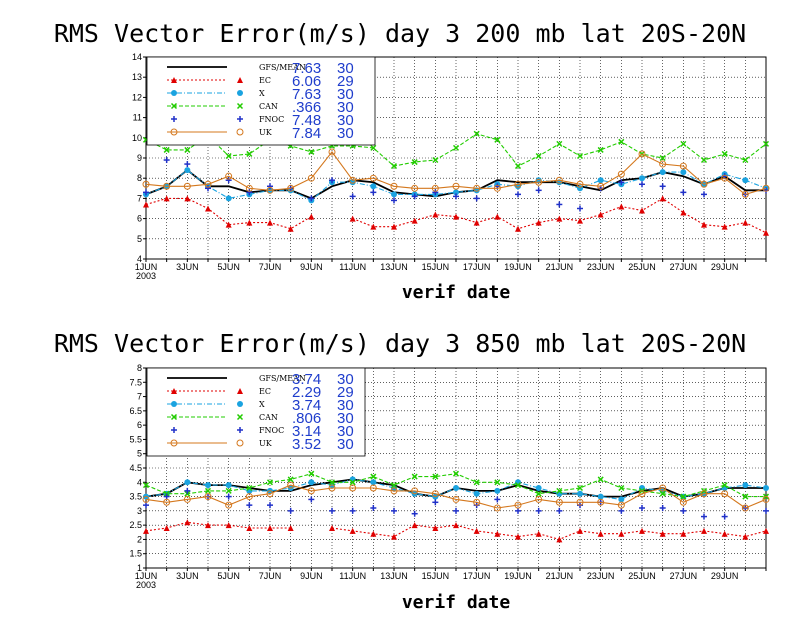  Describe the element at coordinates (725, 576) in the screenshot. I see `x-tick-label: 29JUN` at that location.